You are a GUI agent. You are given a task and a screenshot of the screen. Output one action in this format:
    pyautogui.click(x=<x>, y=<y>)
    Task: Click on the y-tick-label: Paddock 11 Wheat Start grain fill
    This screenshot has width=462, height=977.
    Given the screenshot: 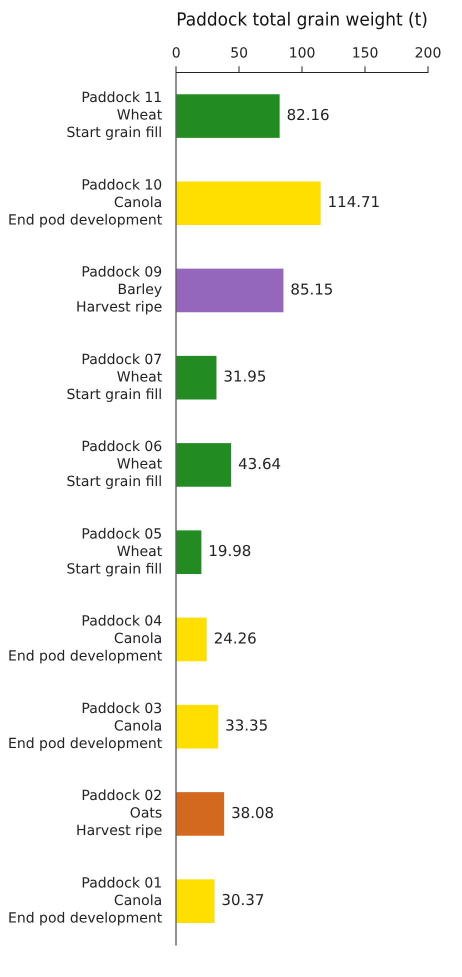 What is the action you would take?
    pyautogui.click(x=114, y=116)
    